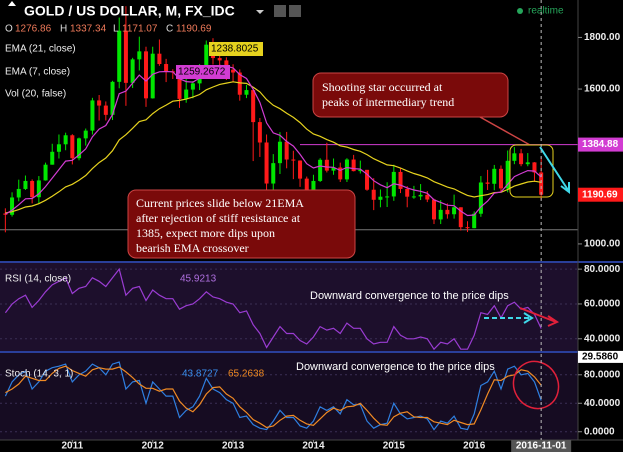 This screenshot has height=452, width=623. Describe the element at coordinates (602, 89) in the screenshot. I see `y-tick-label: 1600.00` at that location.